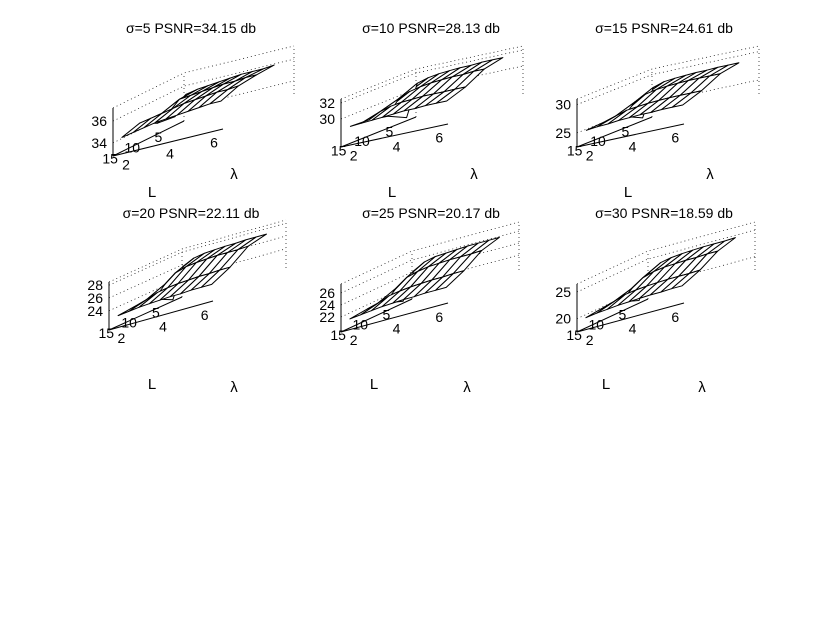  What do you see at coordinates (327, 103) in the screenshot?
I see `z-tick-label: 32` at bounding box center [327, 103].